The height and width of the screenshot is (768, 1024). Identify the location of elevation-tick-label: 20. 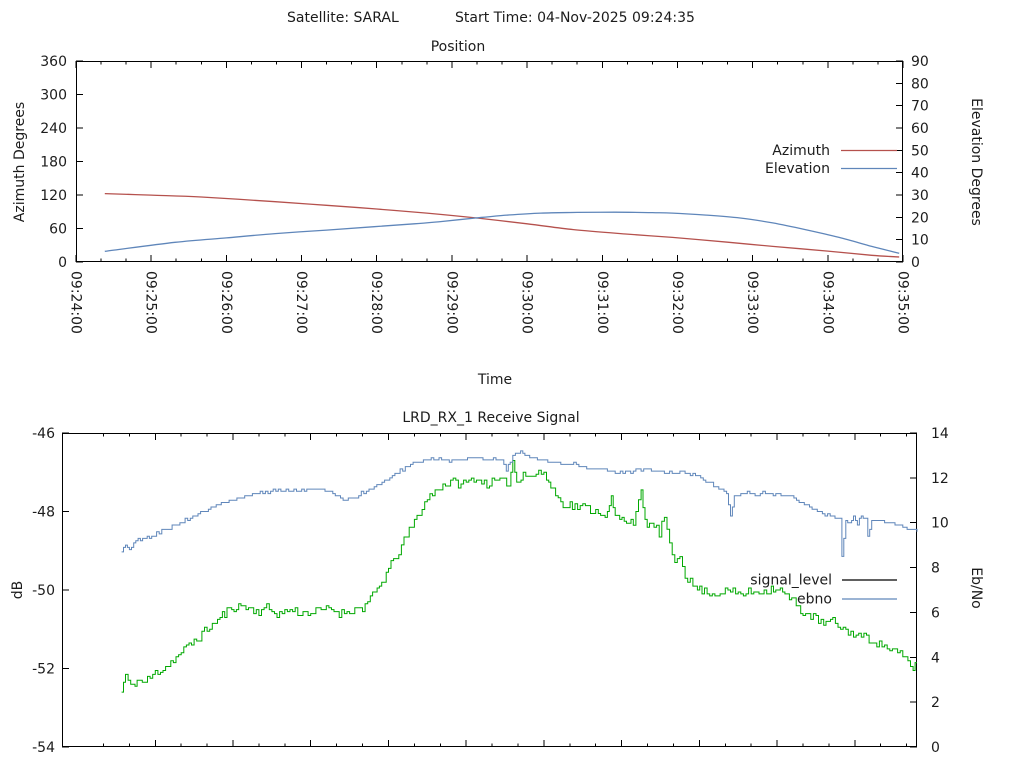
(920, 218).